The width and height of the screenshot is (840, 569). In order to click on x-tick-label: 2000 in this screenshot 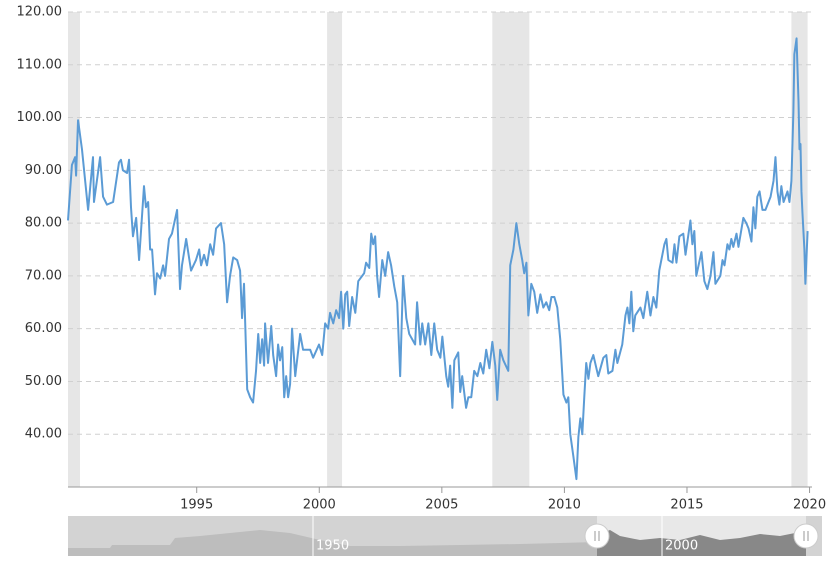, I will do `click(319, 505)`.